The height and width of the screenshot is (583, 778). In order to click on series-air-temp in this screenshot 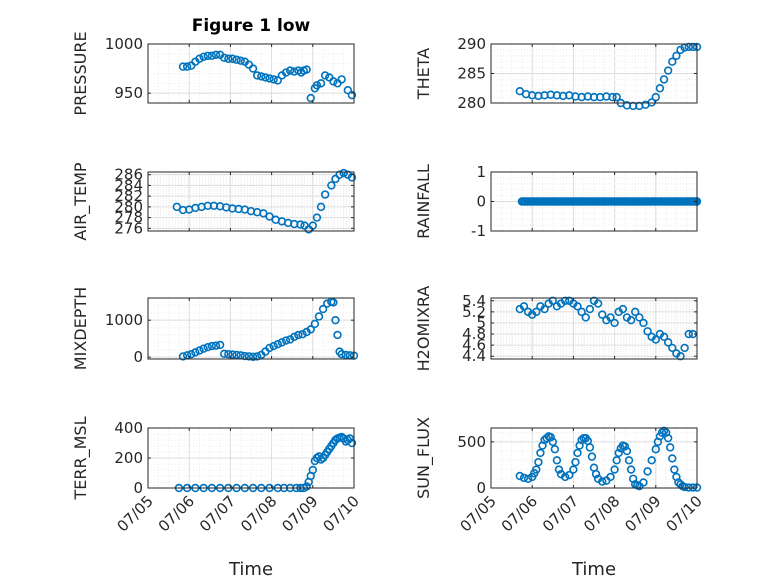, I will do `click(264, 201)`.